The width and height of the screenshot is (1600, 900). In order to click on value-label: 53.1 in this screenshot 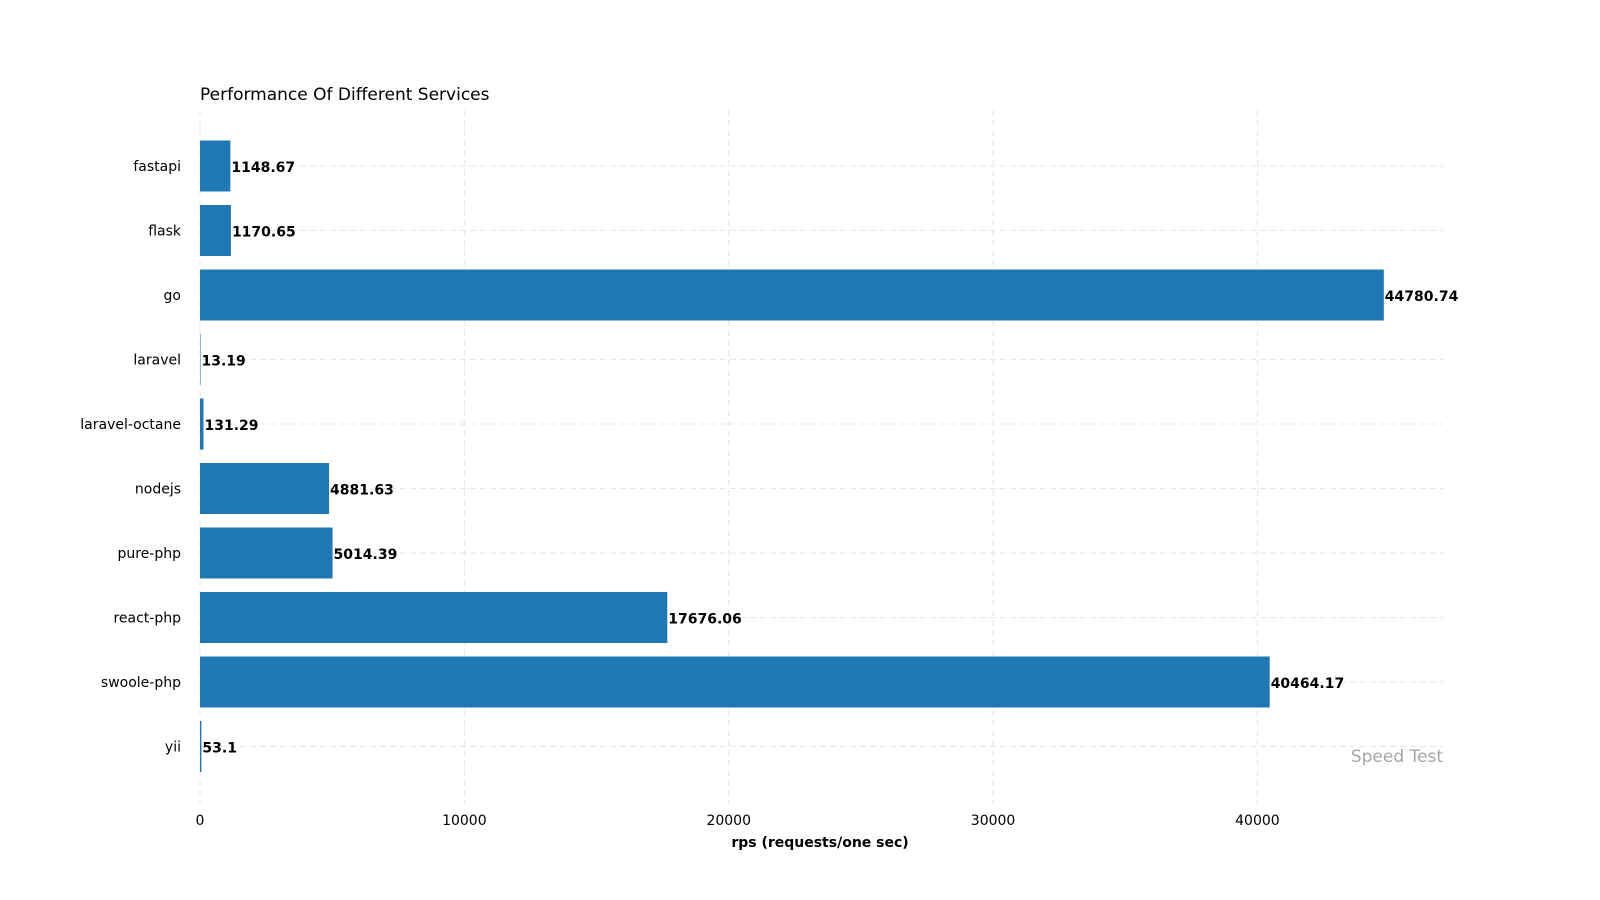, I will do `click(219, 749)`.